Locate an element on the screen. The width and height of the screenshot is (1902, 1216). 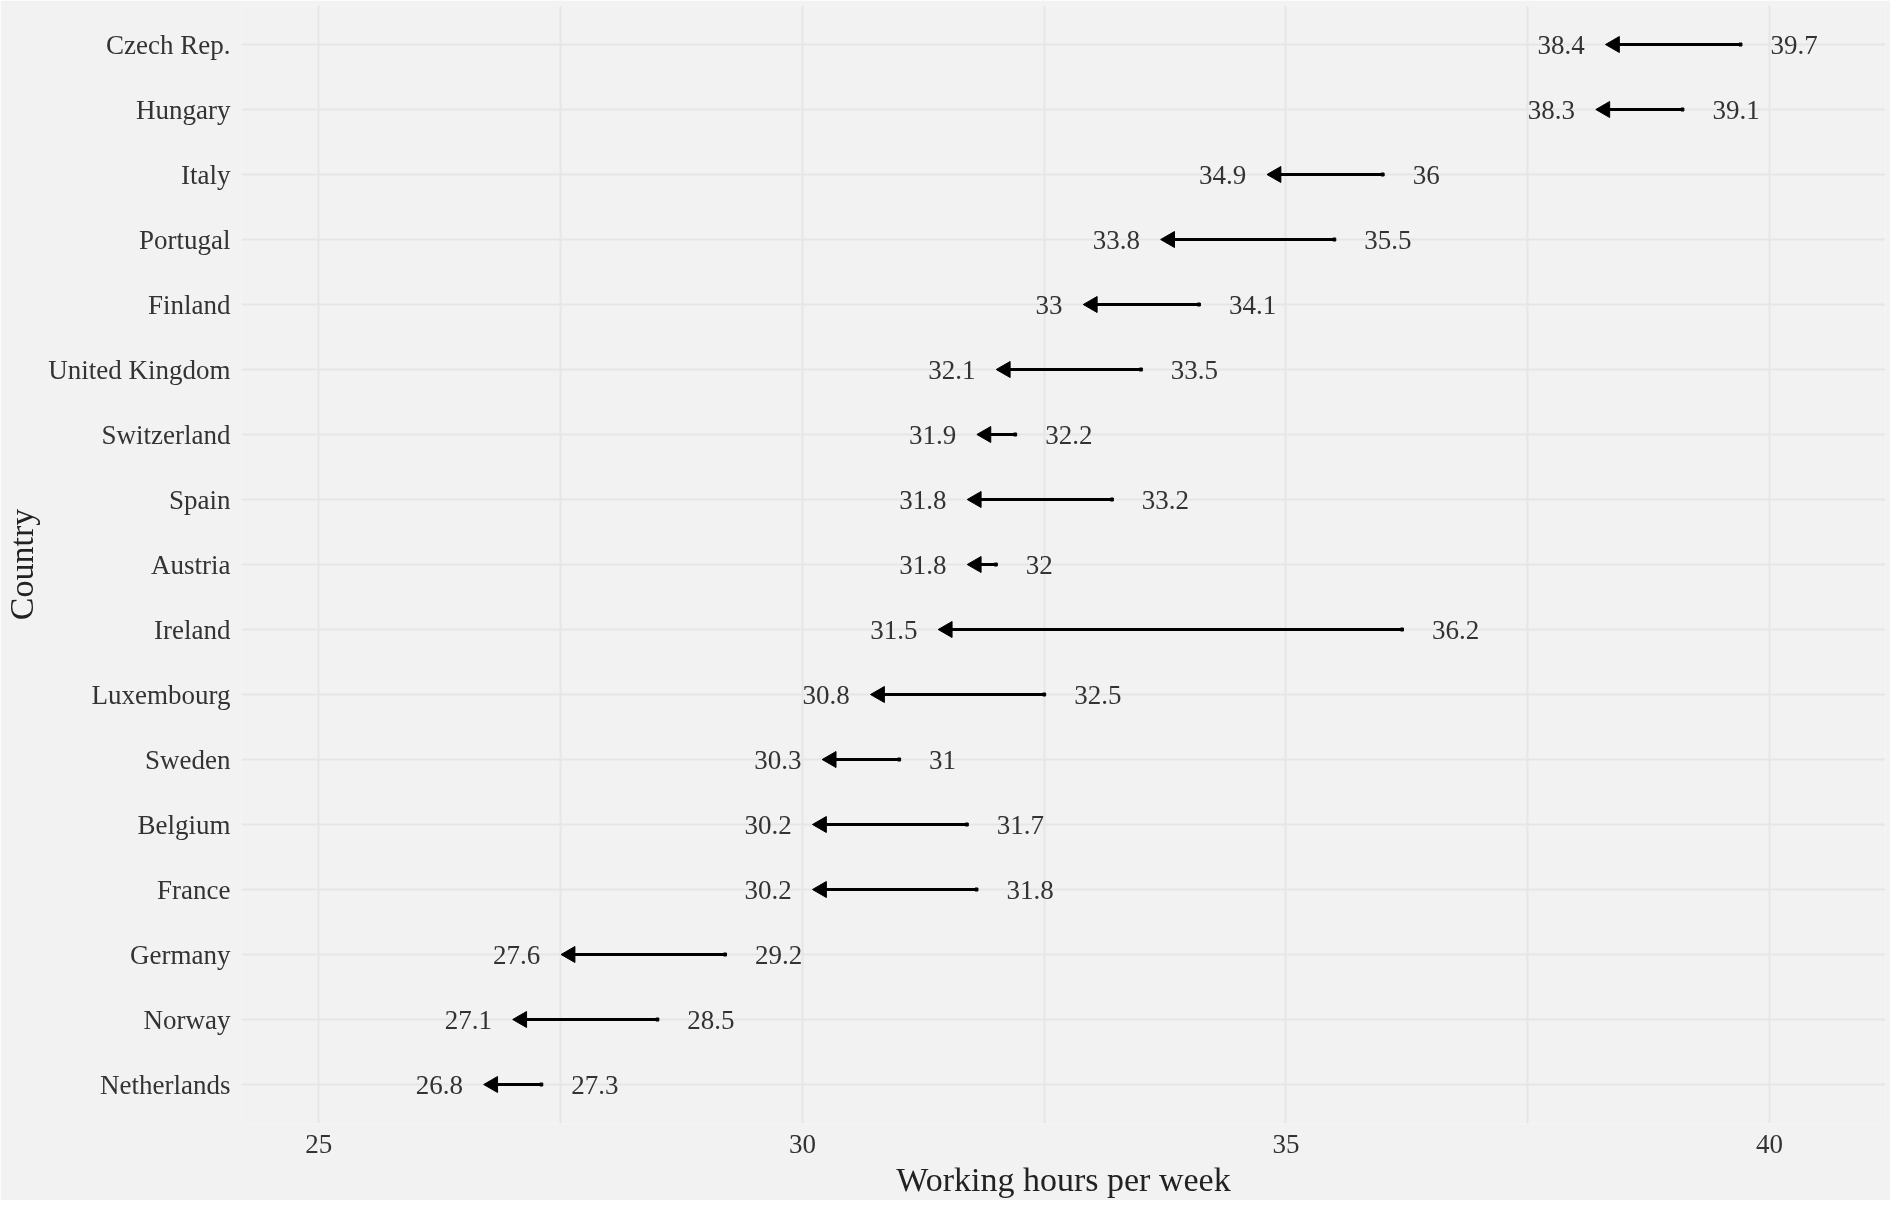
data-label: 39.1 is located at coordinates (1736, 109).